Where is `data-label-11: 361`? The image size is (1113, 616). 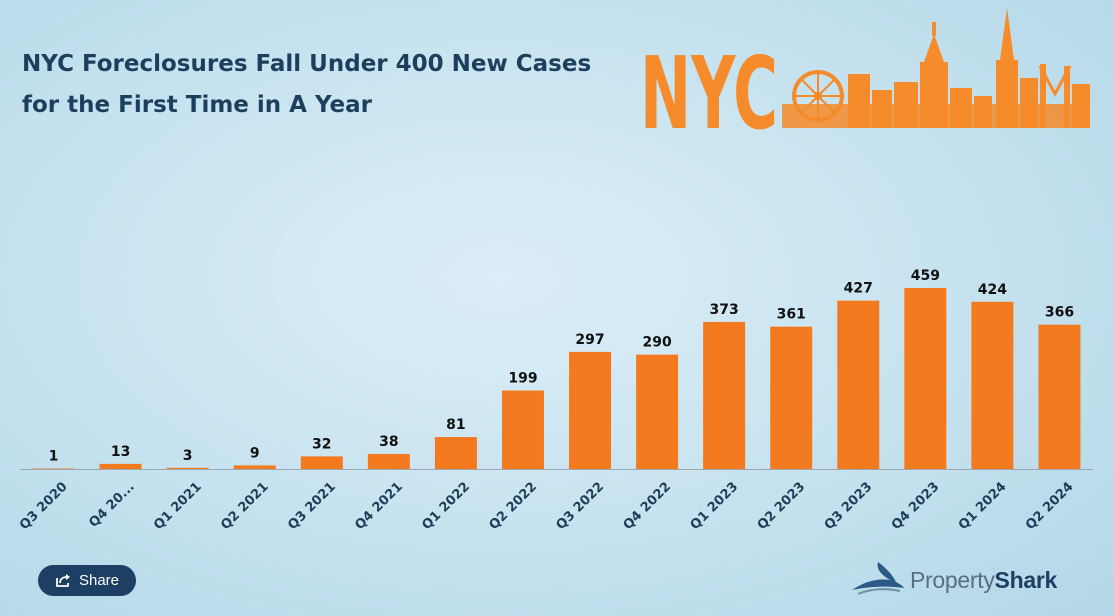 data-label-11: 361 is located at coordinates (791, 315).